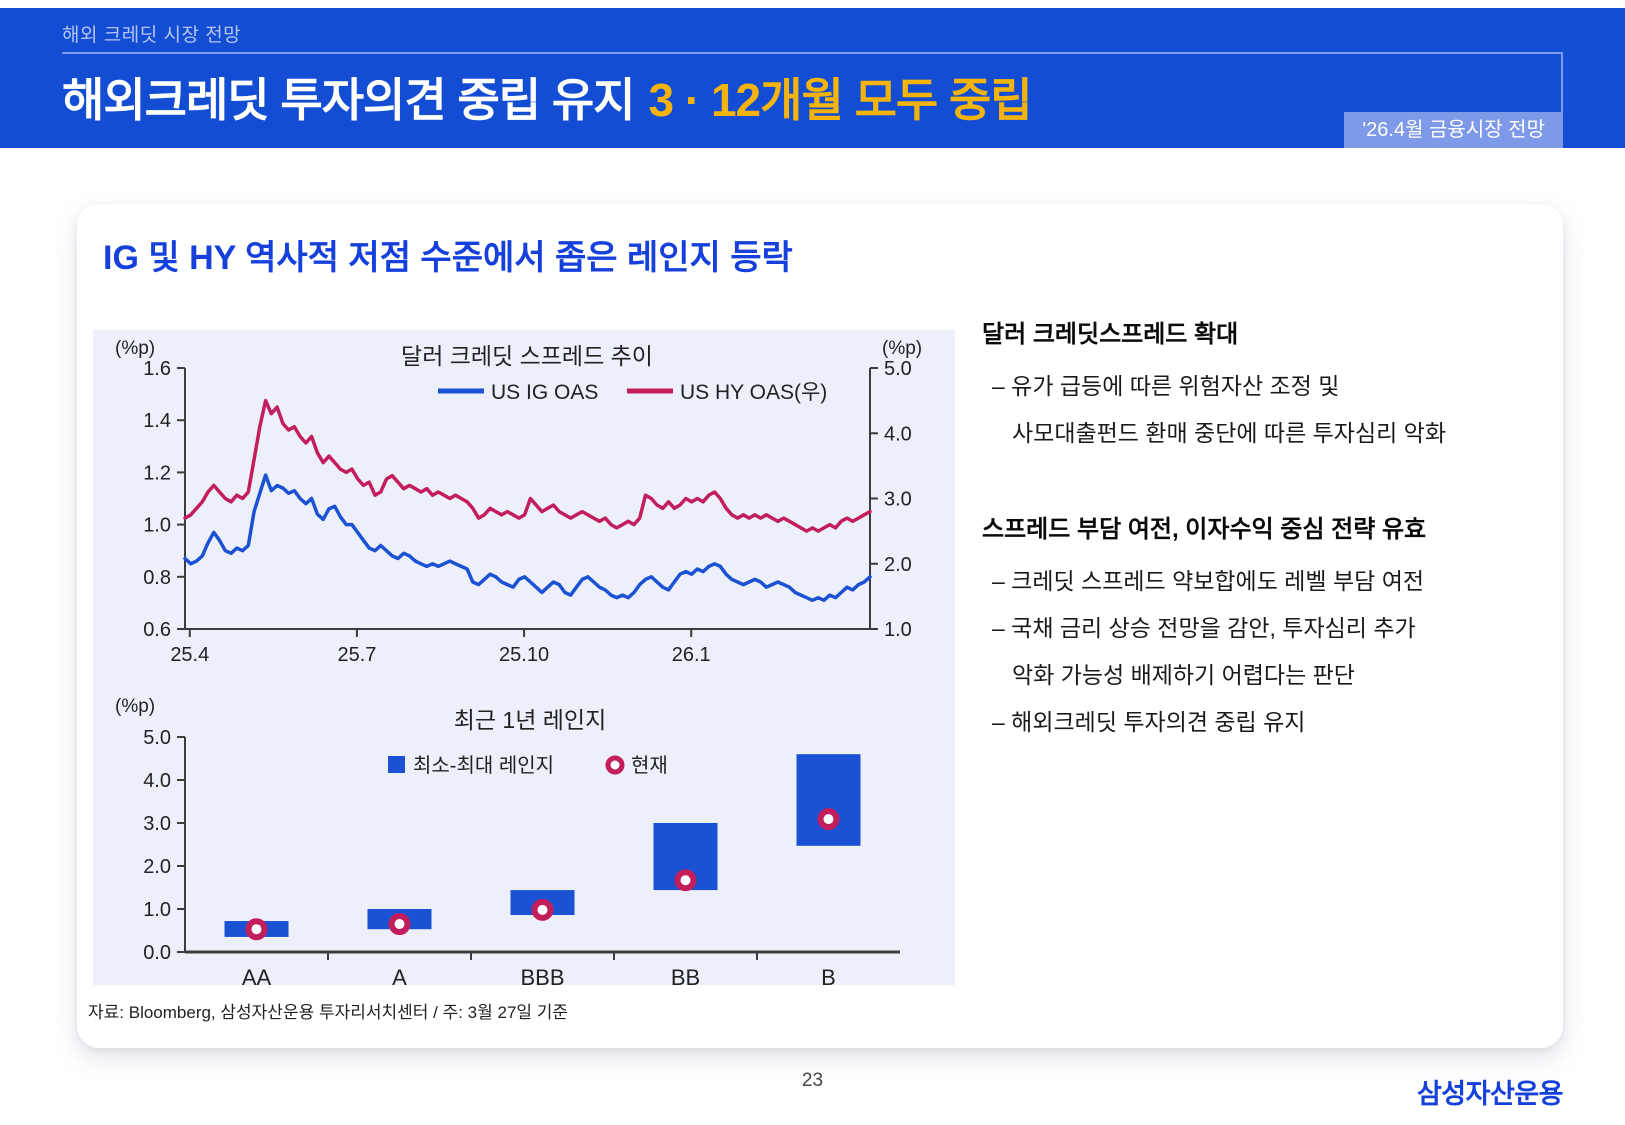 The width and height of the screenshot is (1625, 1125). Describe the element at coordinates (527, 538) in the screenshot. I see `ig-oas-series-line` at that location.